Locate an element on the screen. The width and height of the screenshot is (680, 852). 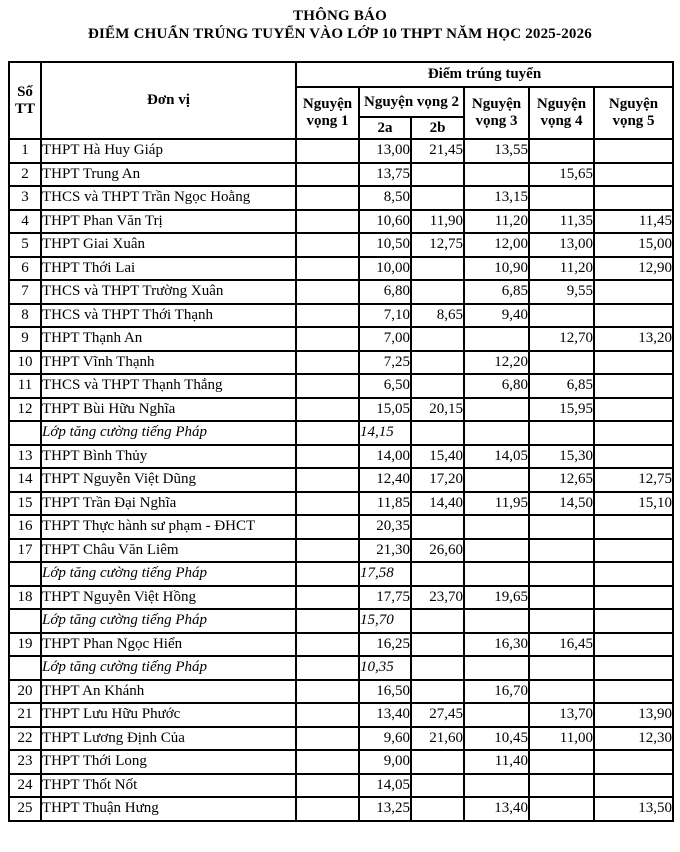
row-number: 13 is located at coordinates (25, 456).